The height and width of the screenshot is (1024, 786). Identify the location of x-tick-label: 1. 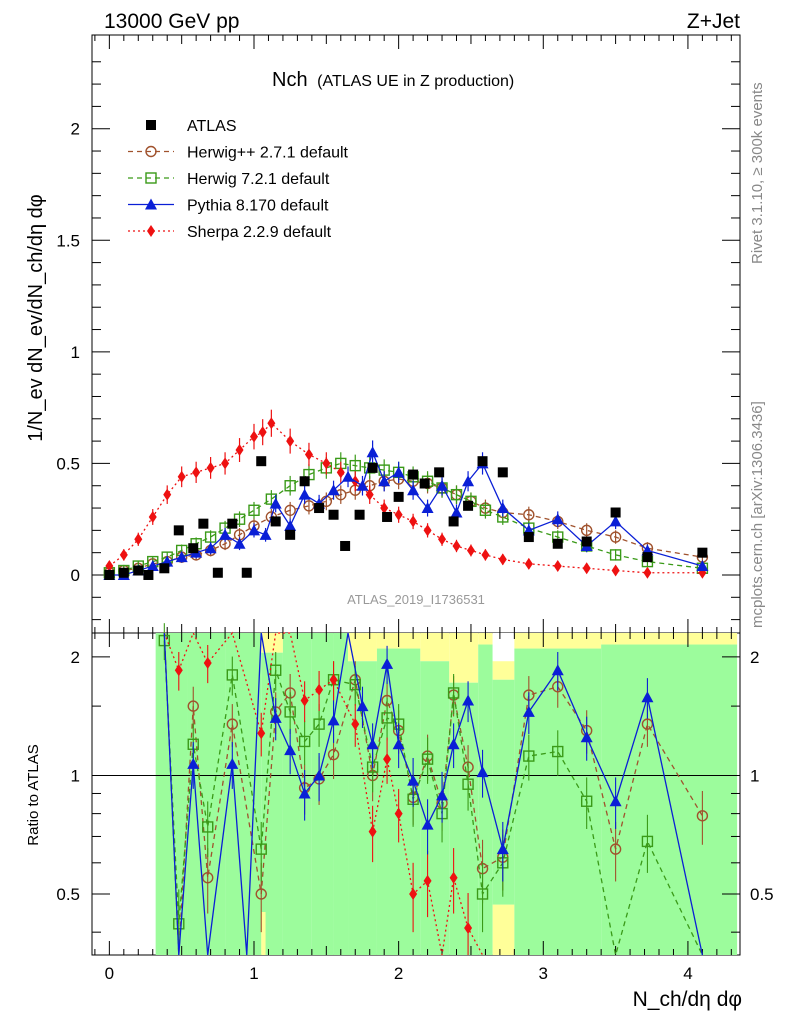
(253, 973).